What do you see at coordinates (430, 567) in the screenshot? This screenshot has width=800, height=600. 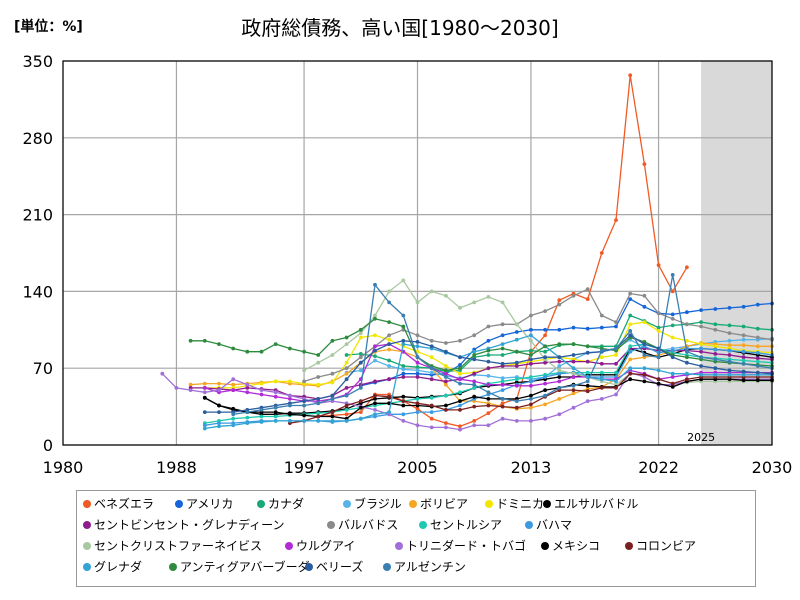 I see `legend-label: アルゼンチン` at bounding box center [430, 567].